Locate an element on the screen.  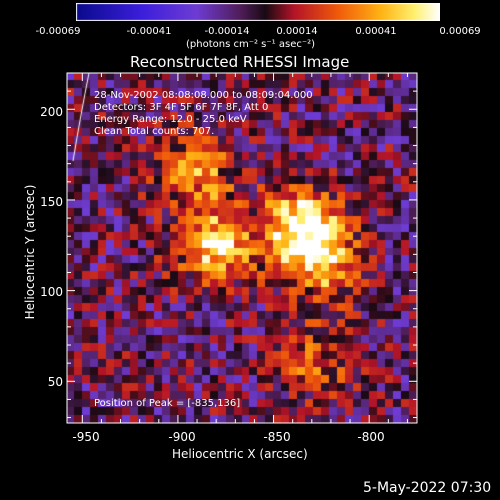
y-tick-label: 50 is located at coordinates (55, 382).